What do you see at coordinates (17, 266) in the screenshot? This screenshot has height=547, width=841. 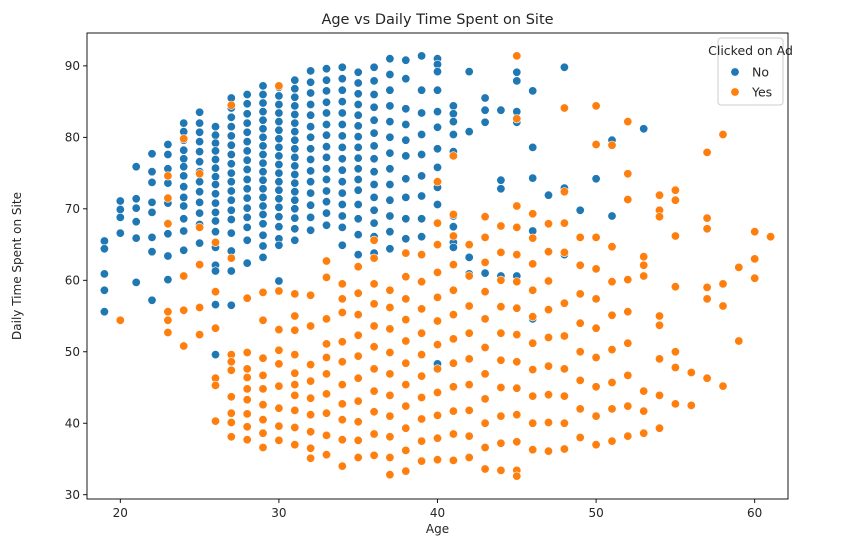 I see `y-axis-label: Daily Time Spent on Site` at bounding box center [17, 266].